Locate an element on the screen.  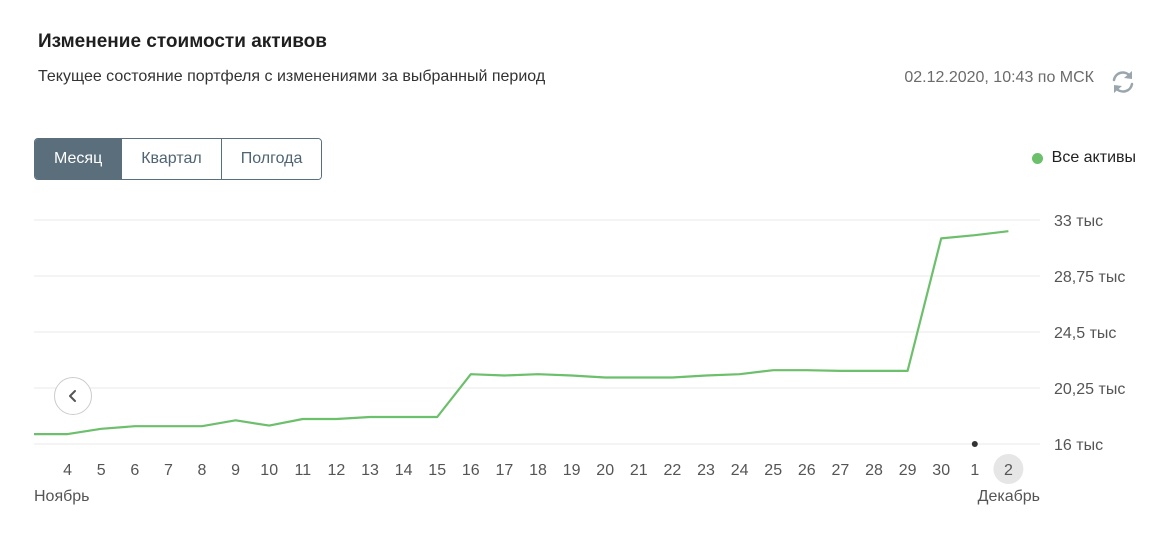
current-day-marker is located at coordinates (974, 444).